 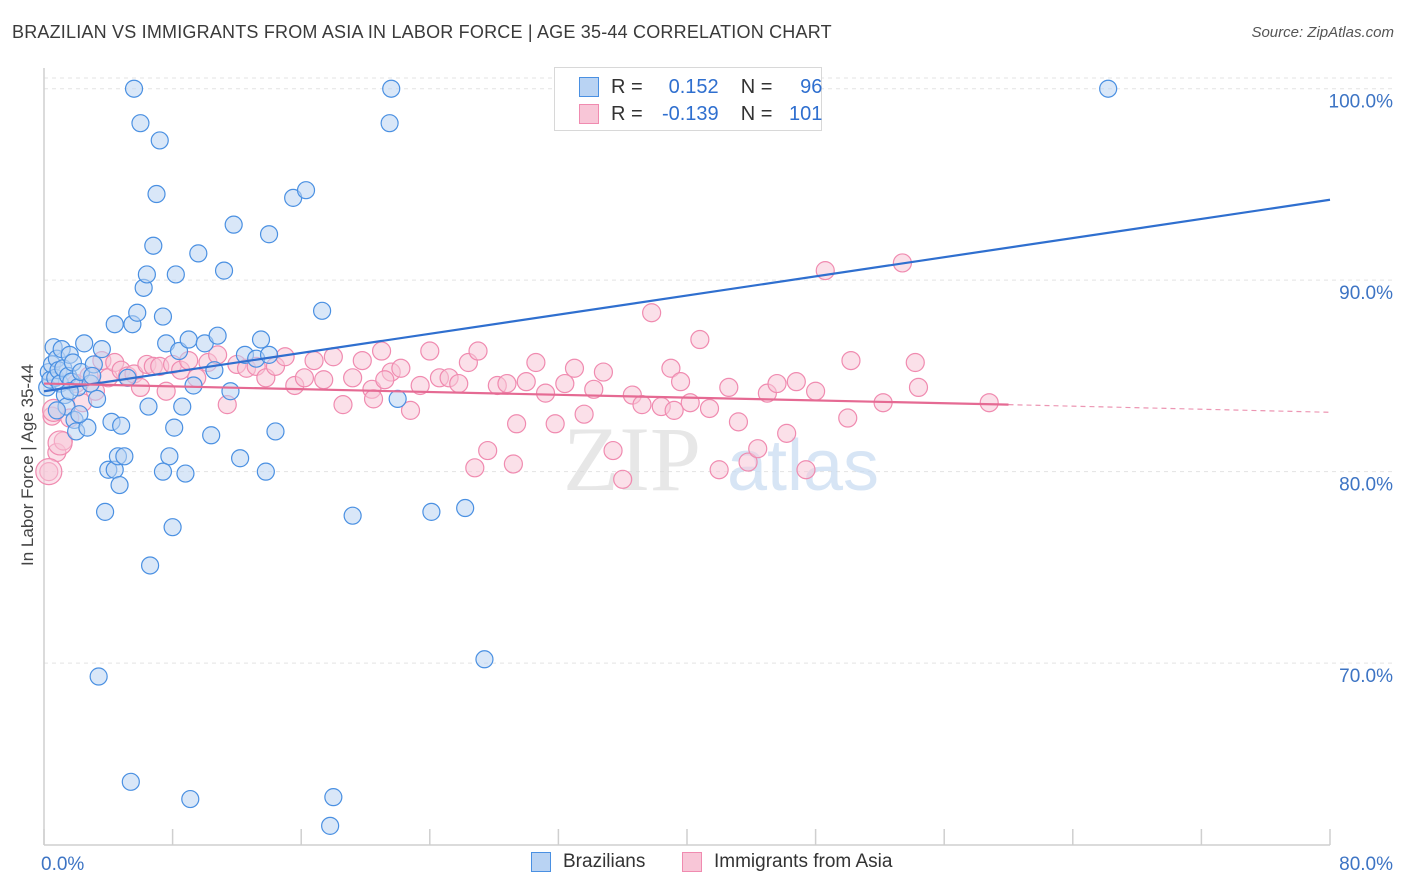 What do you see at coordinates (690, 113) in the screenshot?
I see `r-value: -0.139` at bounding box center [690, 113].